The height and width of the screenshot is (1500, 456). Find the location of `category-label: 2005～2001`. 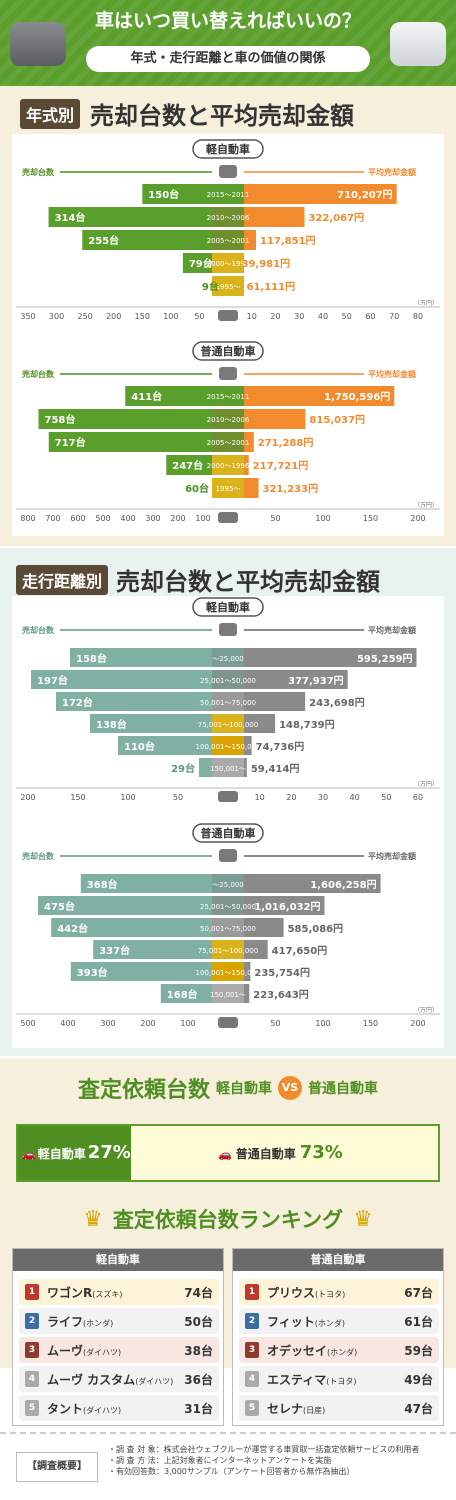

category-label: 2005～2001 is located at coordinates (228, 443).